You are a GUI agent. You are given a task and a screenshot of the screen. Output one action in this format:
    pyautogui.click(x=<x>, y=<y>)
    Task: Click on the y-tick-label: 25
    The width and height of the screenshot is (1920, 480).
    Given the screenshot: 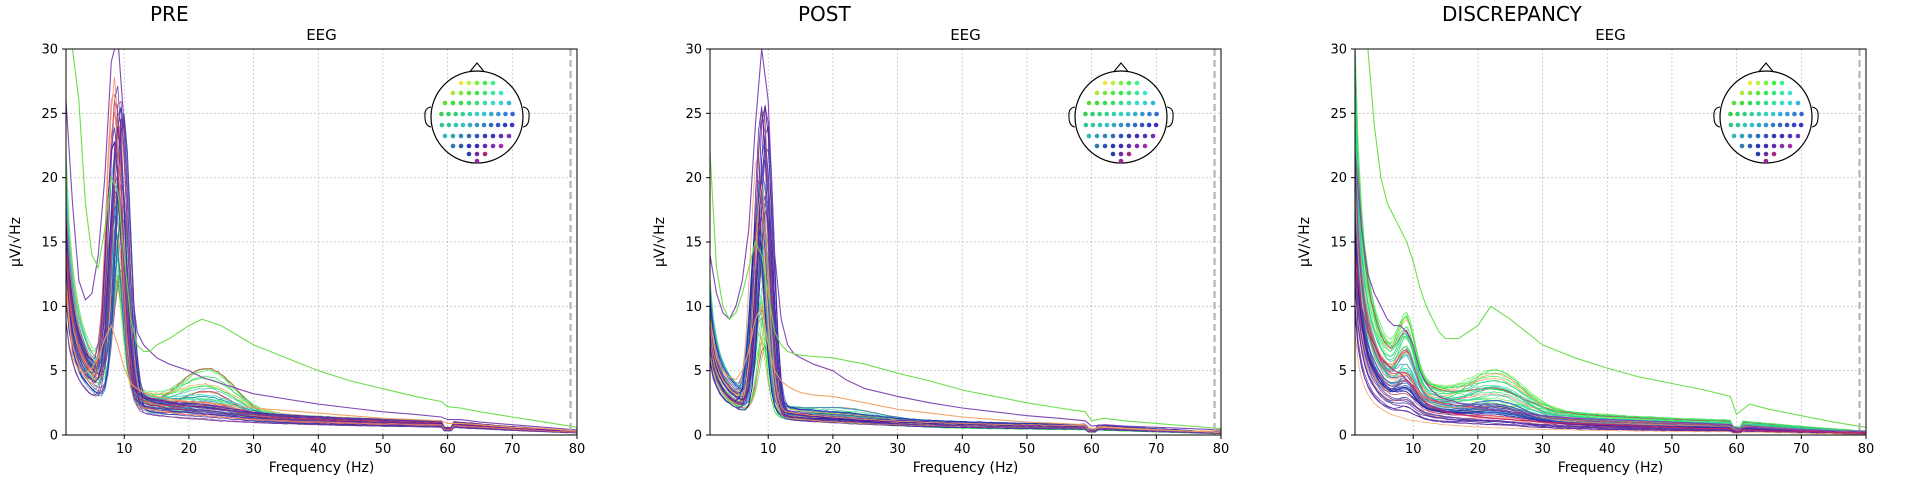 What is the action you would take?
    pyautogui.click(x=1338, y=114)
    